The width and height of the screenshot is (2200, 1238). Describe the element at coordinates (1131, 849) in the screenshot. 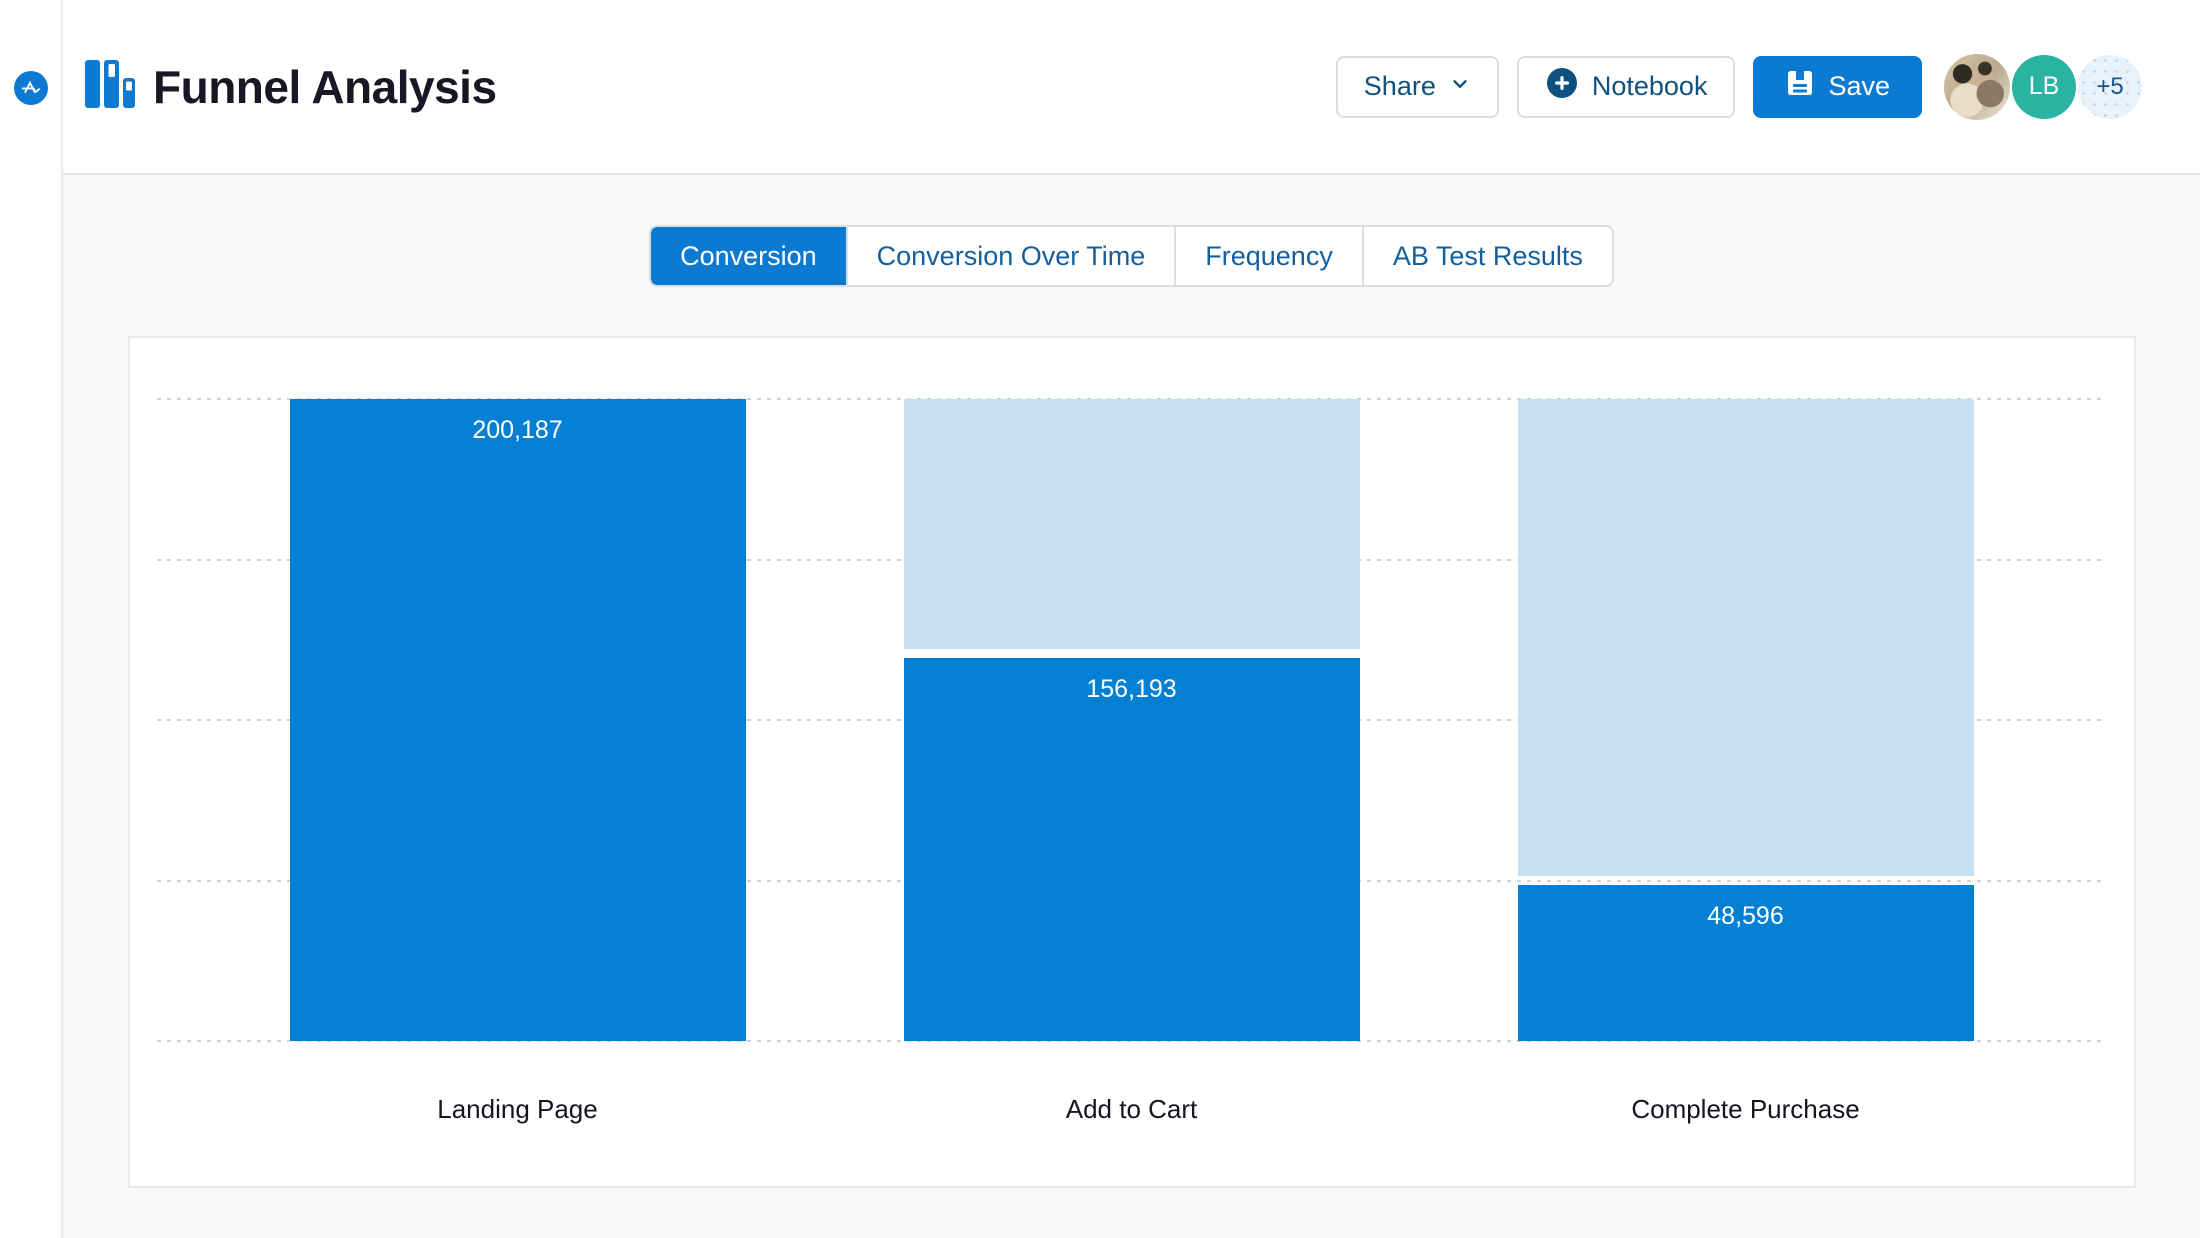

I see `funnel-bar: 156,193` at that location.